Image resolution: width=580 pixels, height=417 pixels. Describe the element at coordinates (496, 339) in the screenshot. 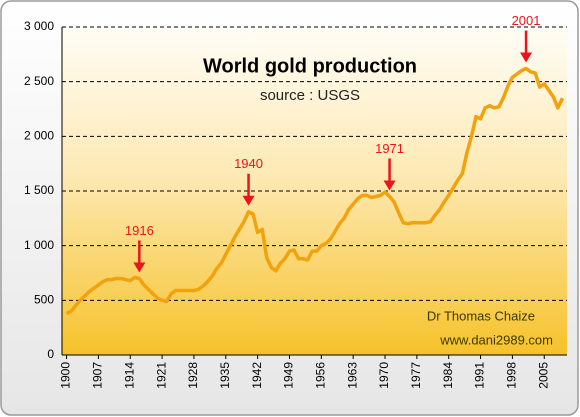

I see `credit: www.dani2989.com` at that location.